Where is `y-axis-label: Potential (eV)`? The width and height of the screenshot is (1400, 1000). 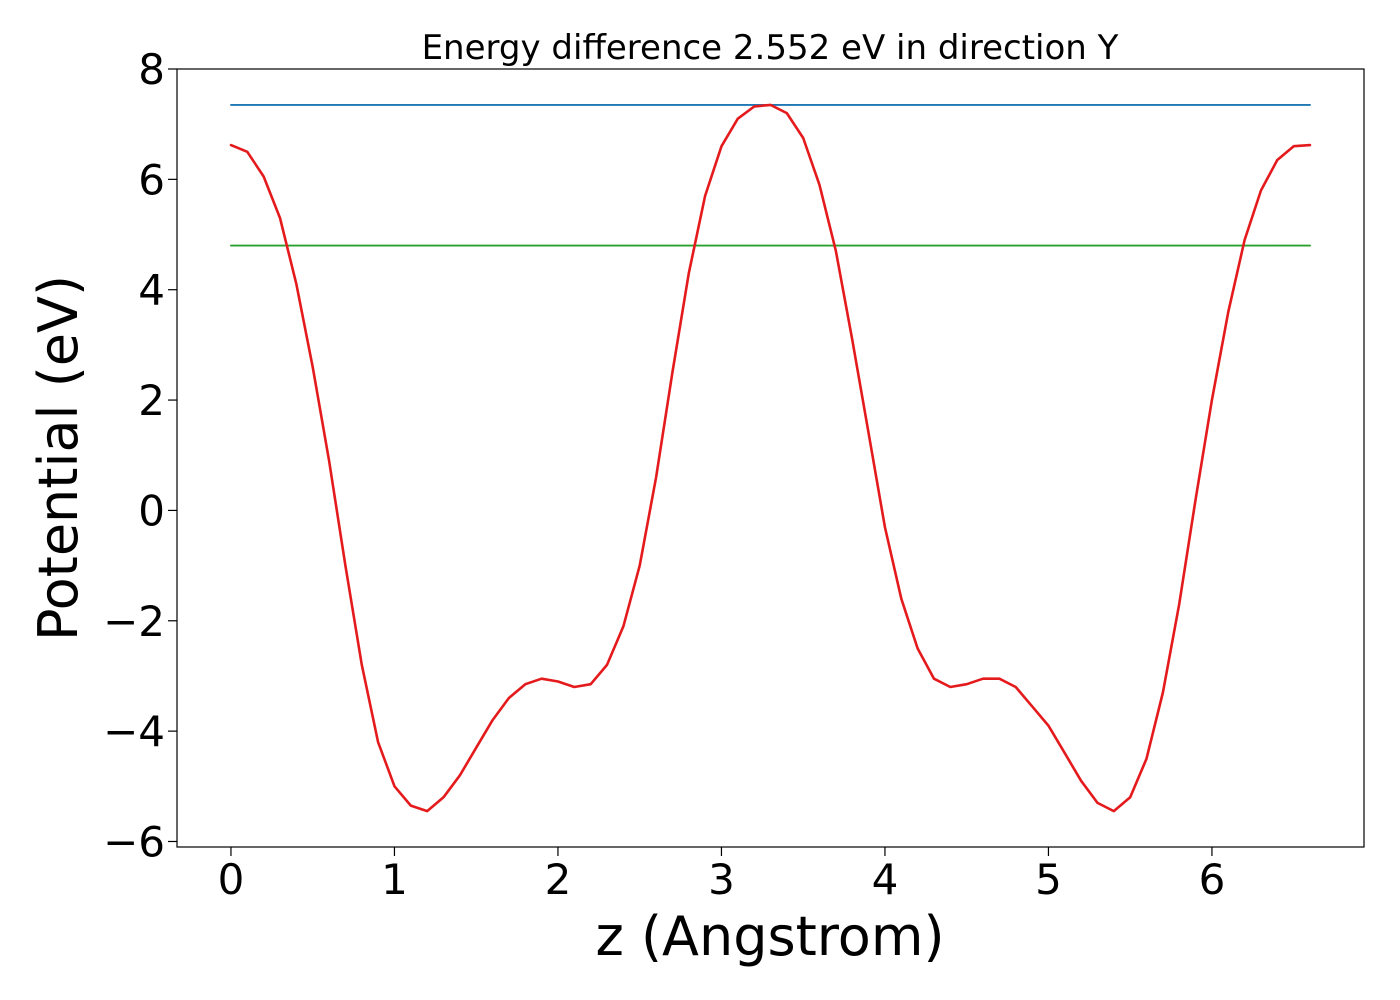 y-axis-label: Potential (eV) is located at coordinates (58, 458).